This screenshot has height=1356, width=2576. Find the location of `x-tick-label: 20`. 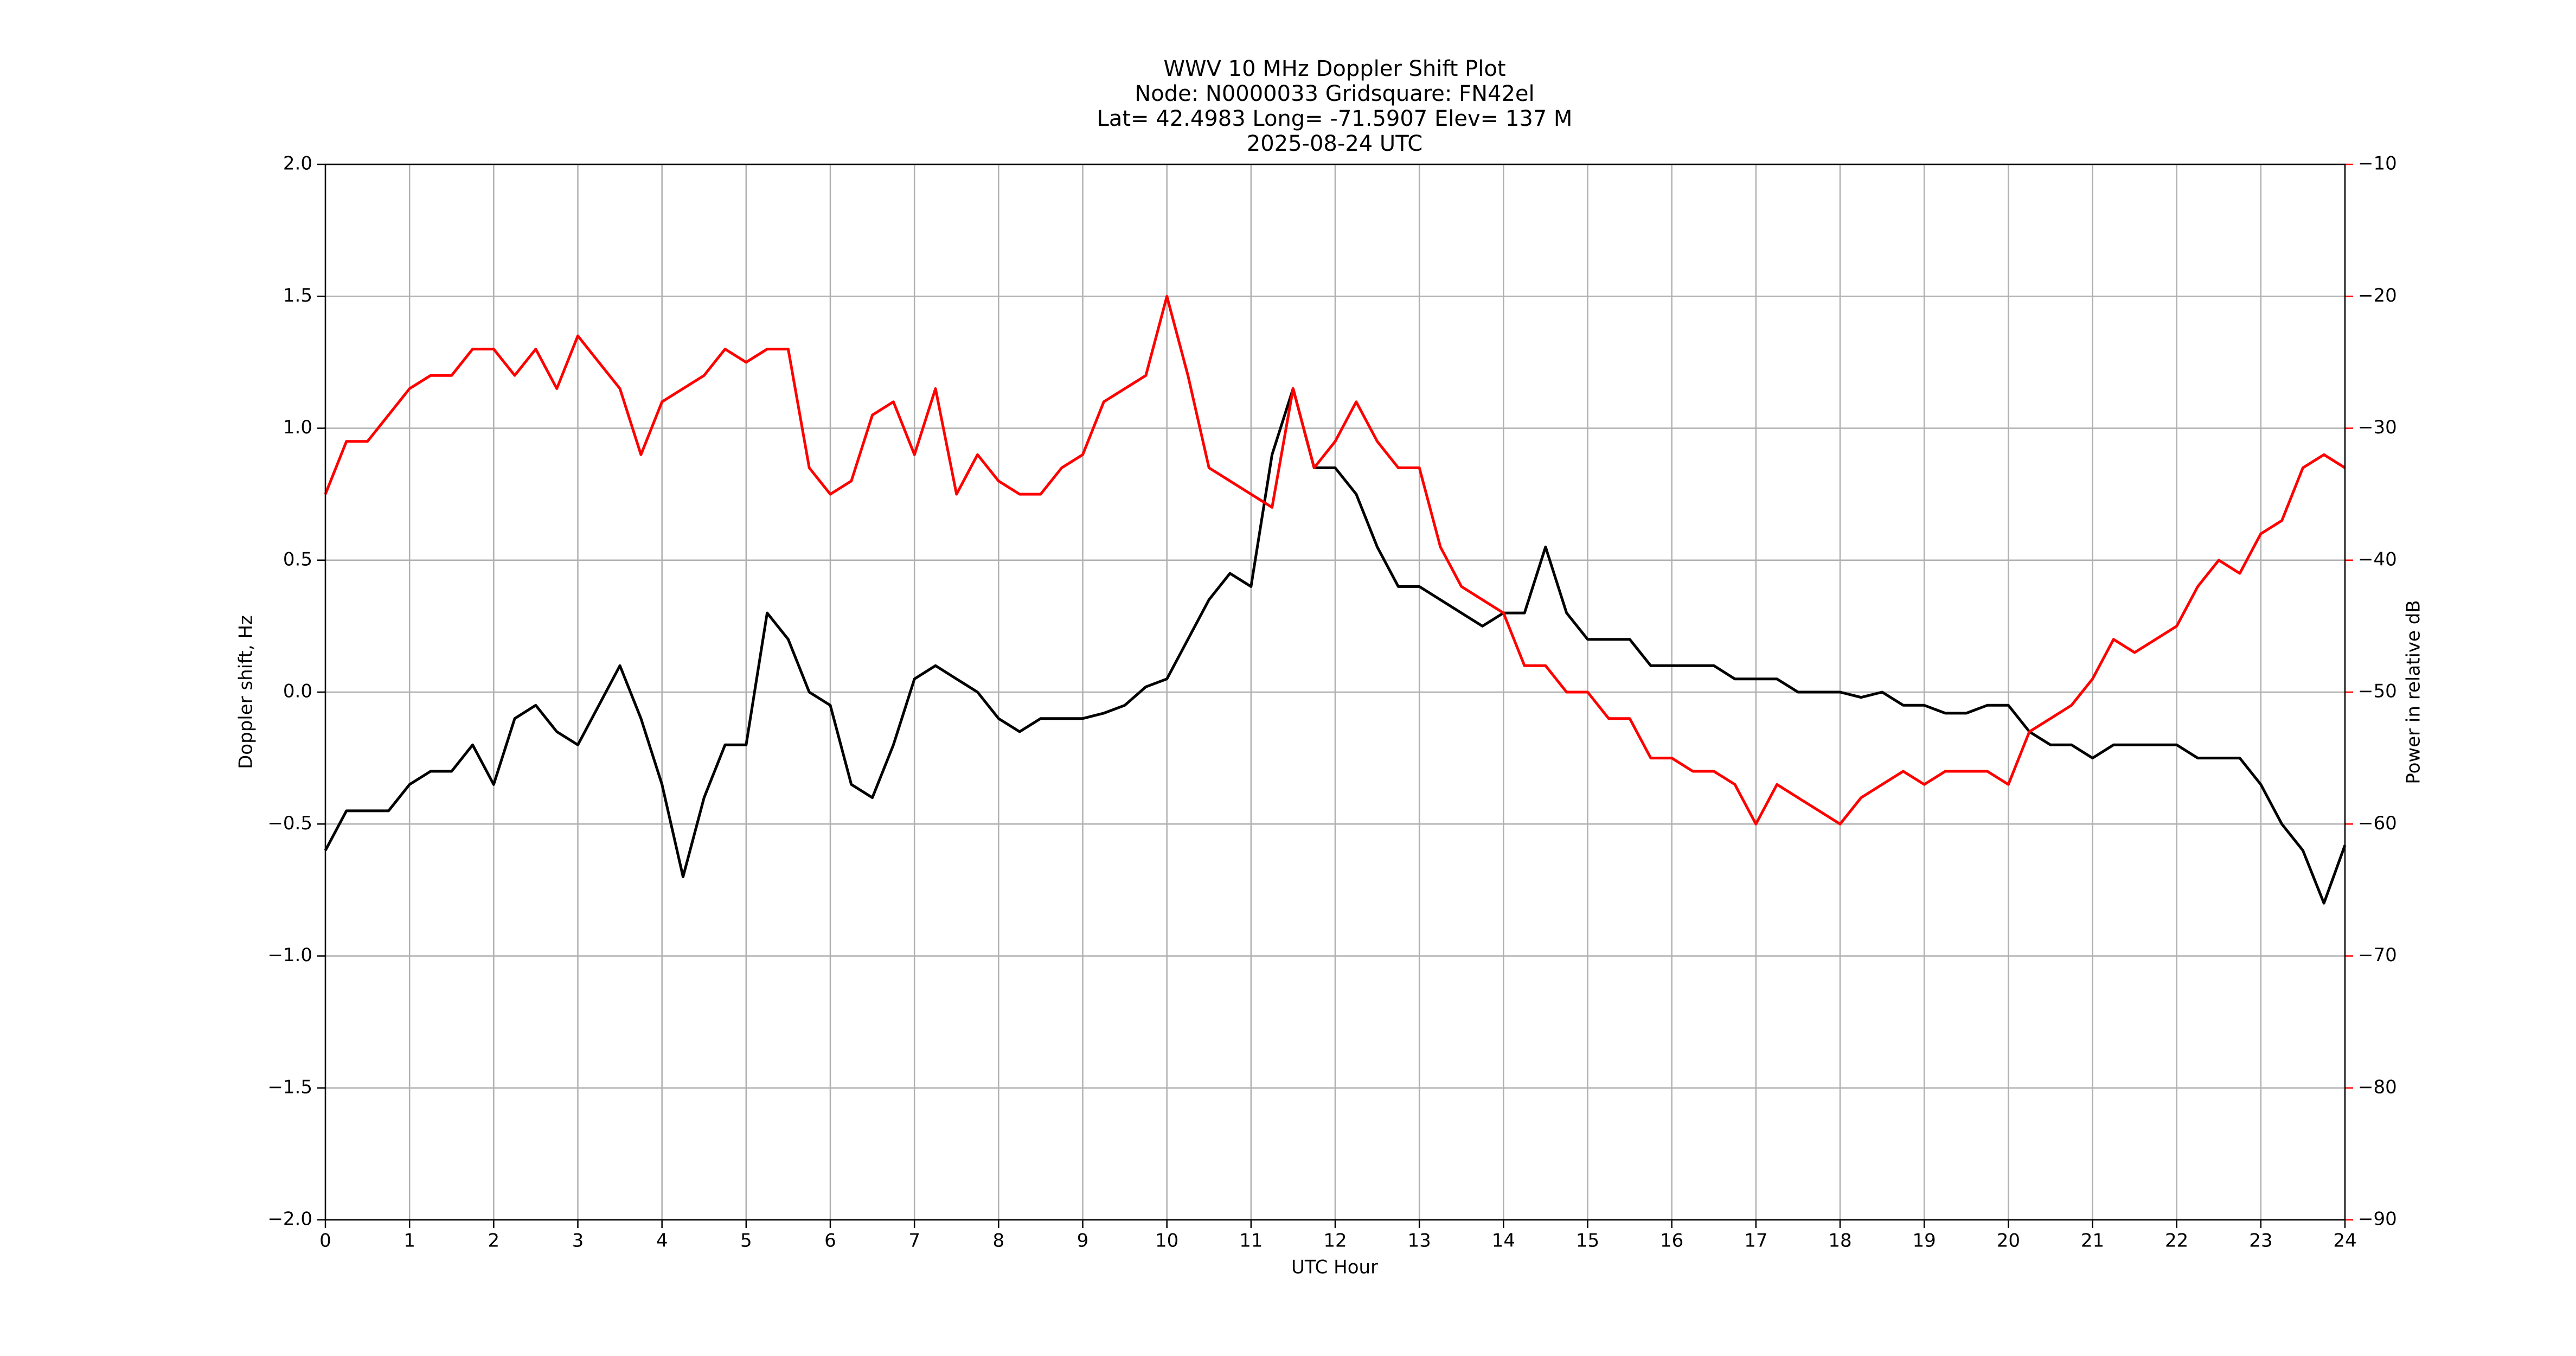

x-tick-label: 20 is located at coordinates (2008, 1241).